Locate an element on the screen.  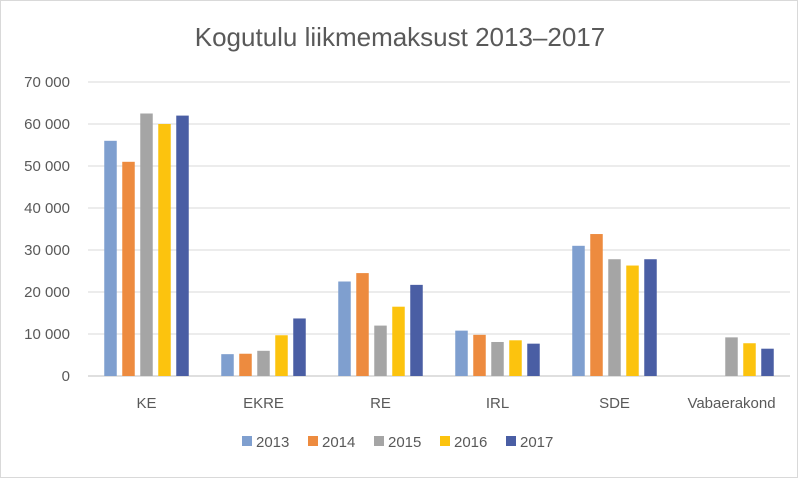
y-tick-label: 70 000 is located at coordinates (47, 82).